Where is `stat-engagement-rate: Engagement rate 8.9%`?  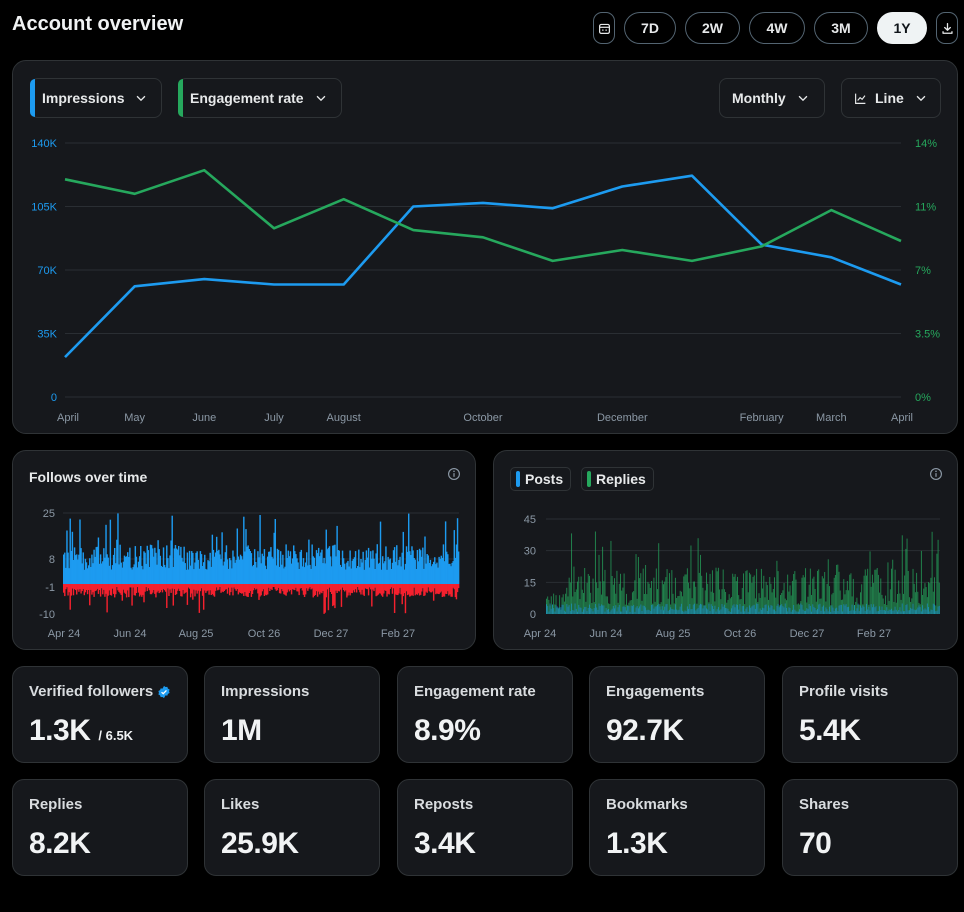
stat-engagement-rate: Engagement rate 8.9% is located at coordinates (485, 714).